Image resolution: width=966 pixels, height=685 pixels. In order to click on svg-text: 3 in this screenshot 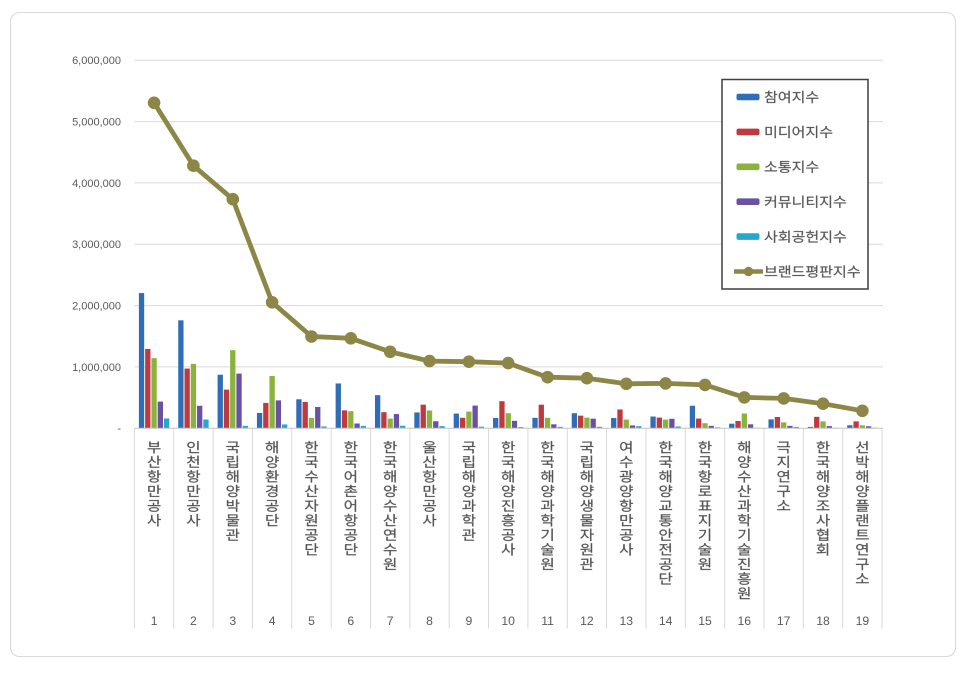, I will do `click(232, 621)`.